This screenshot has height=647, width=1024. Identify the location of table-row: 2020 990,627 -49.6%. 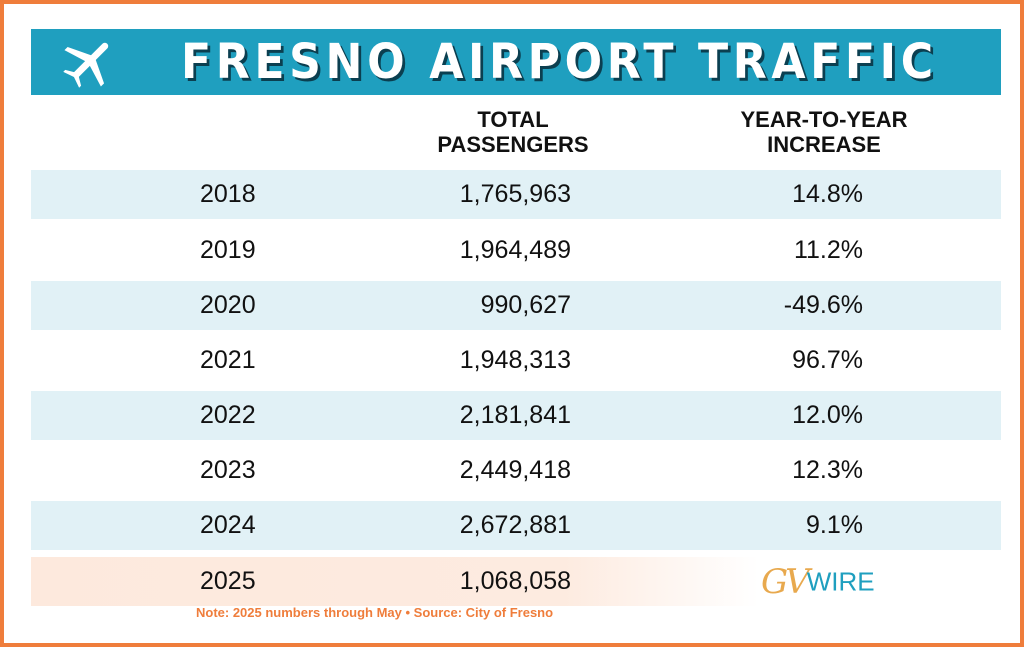
(516, 305).